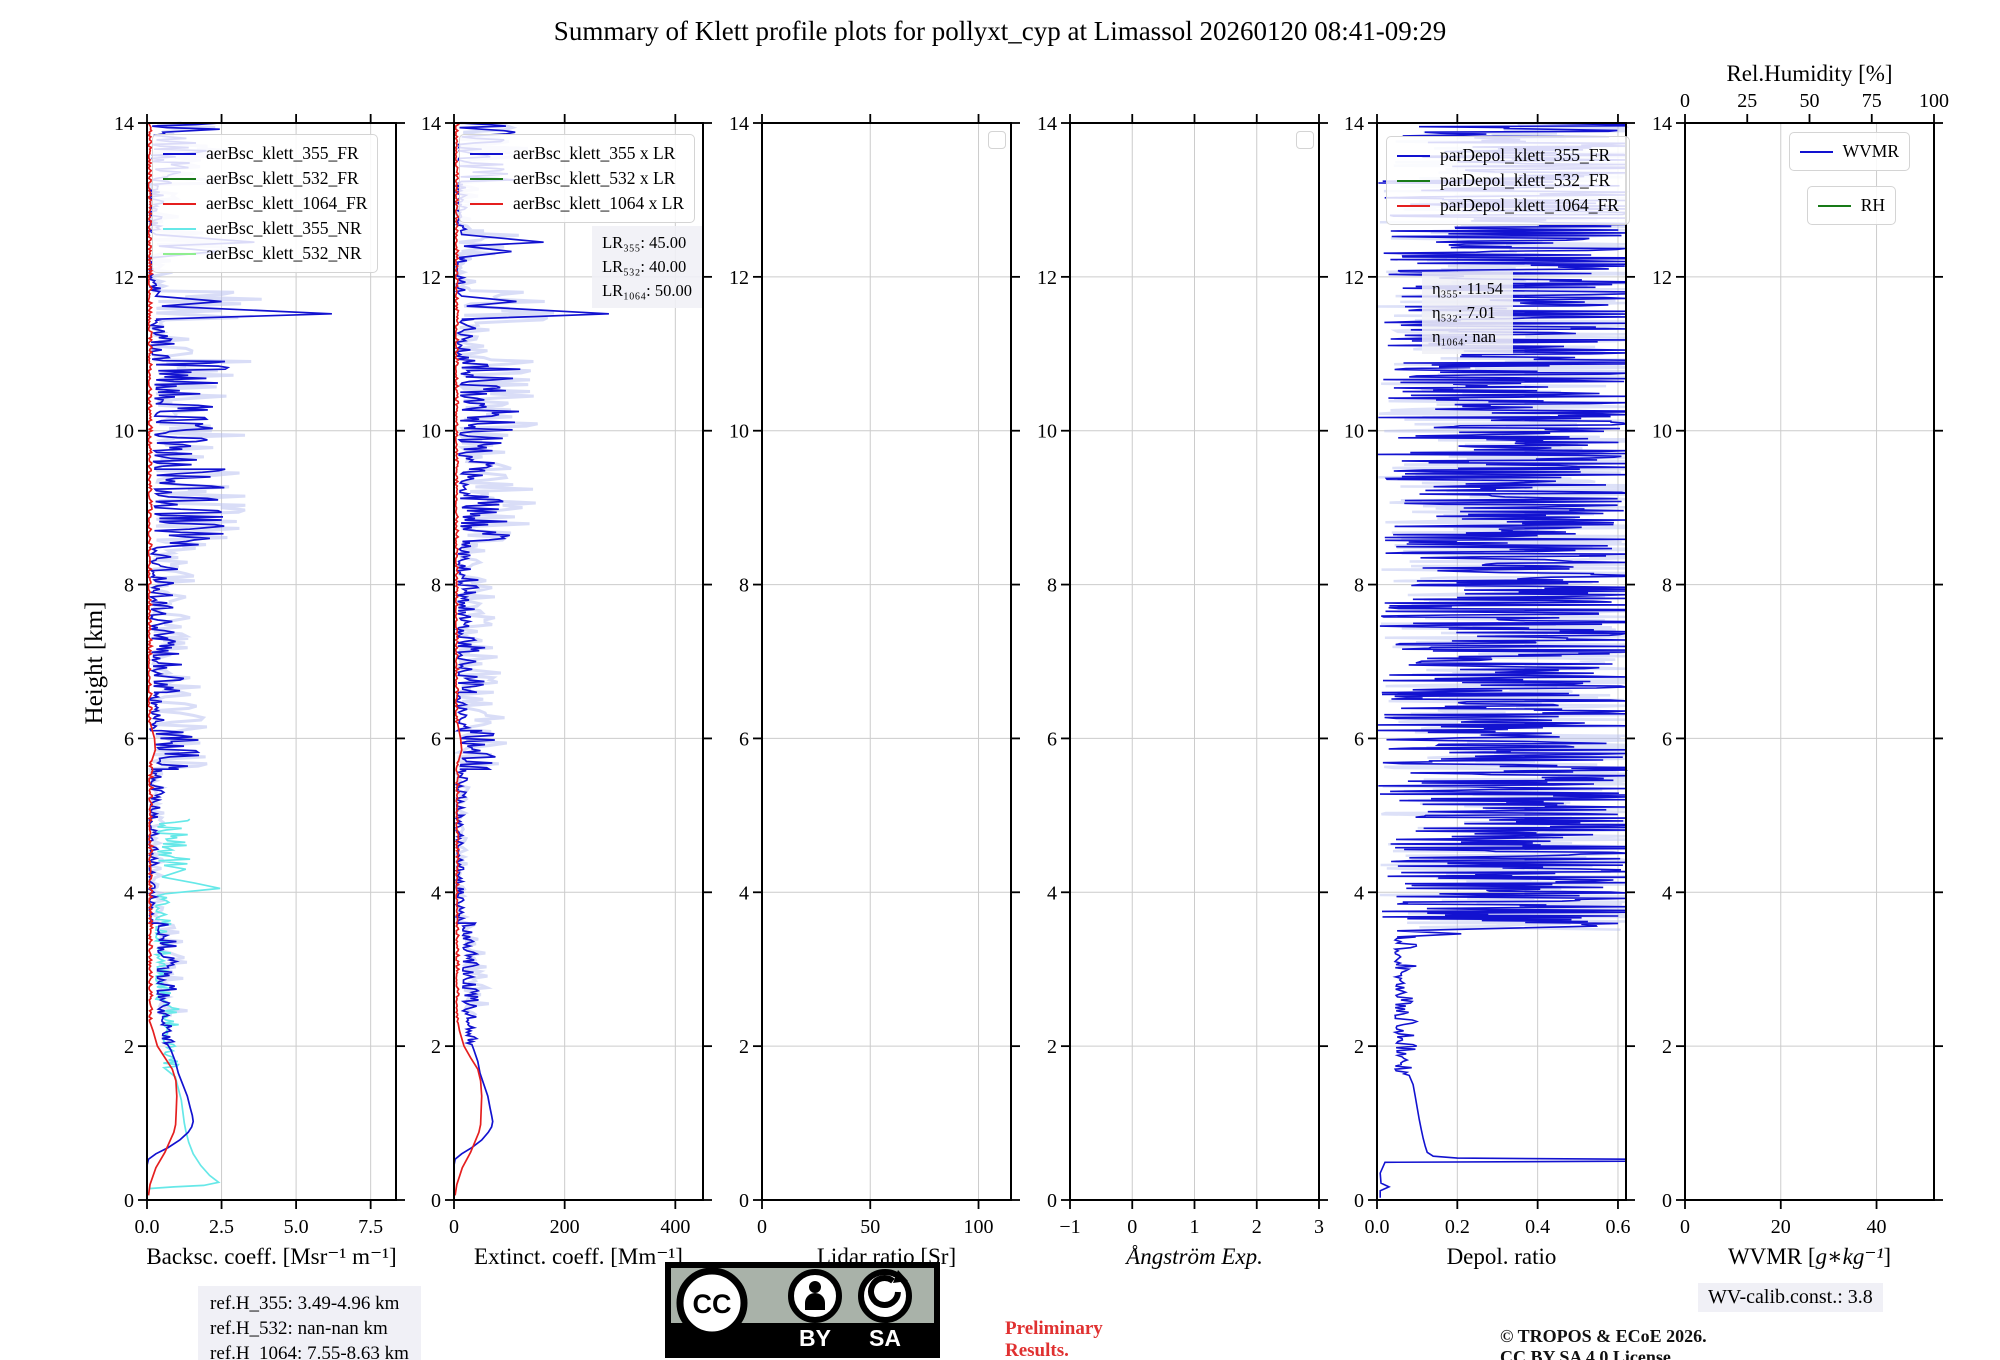 The width and height of the screenshot is (2000, 1360). What do you see at coordinates (1870, 151) in the screenshot?
I see `legend-label: WVMR` at bounding box center [1870, 151].